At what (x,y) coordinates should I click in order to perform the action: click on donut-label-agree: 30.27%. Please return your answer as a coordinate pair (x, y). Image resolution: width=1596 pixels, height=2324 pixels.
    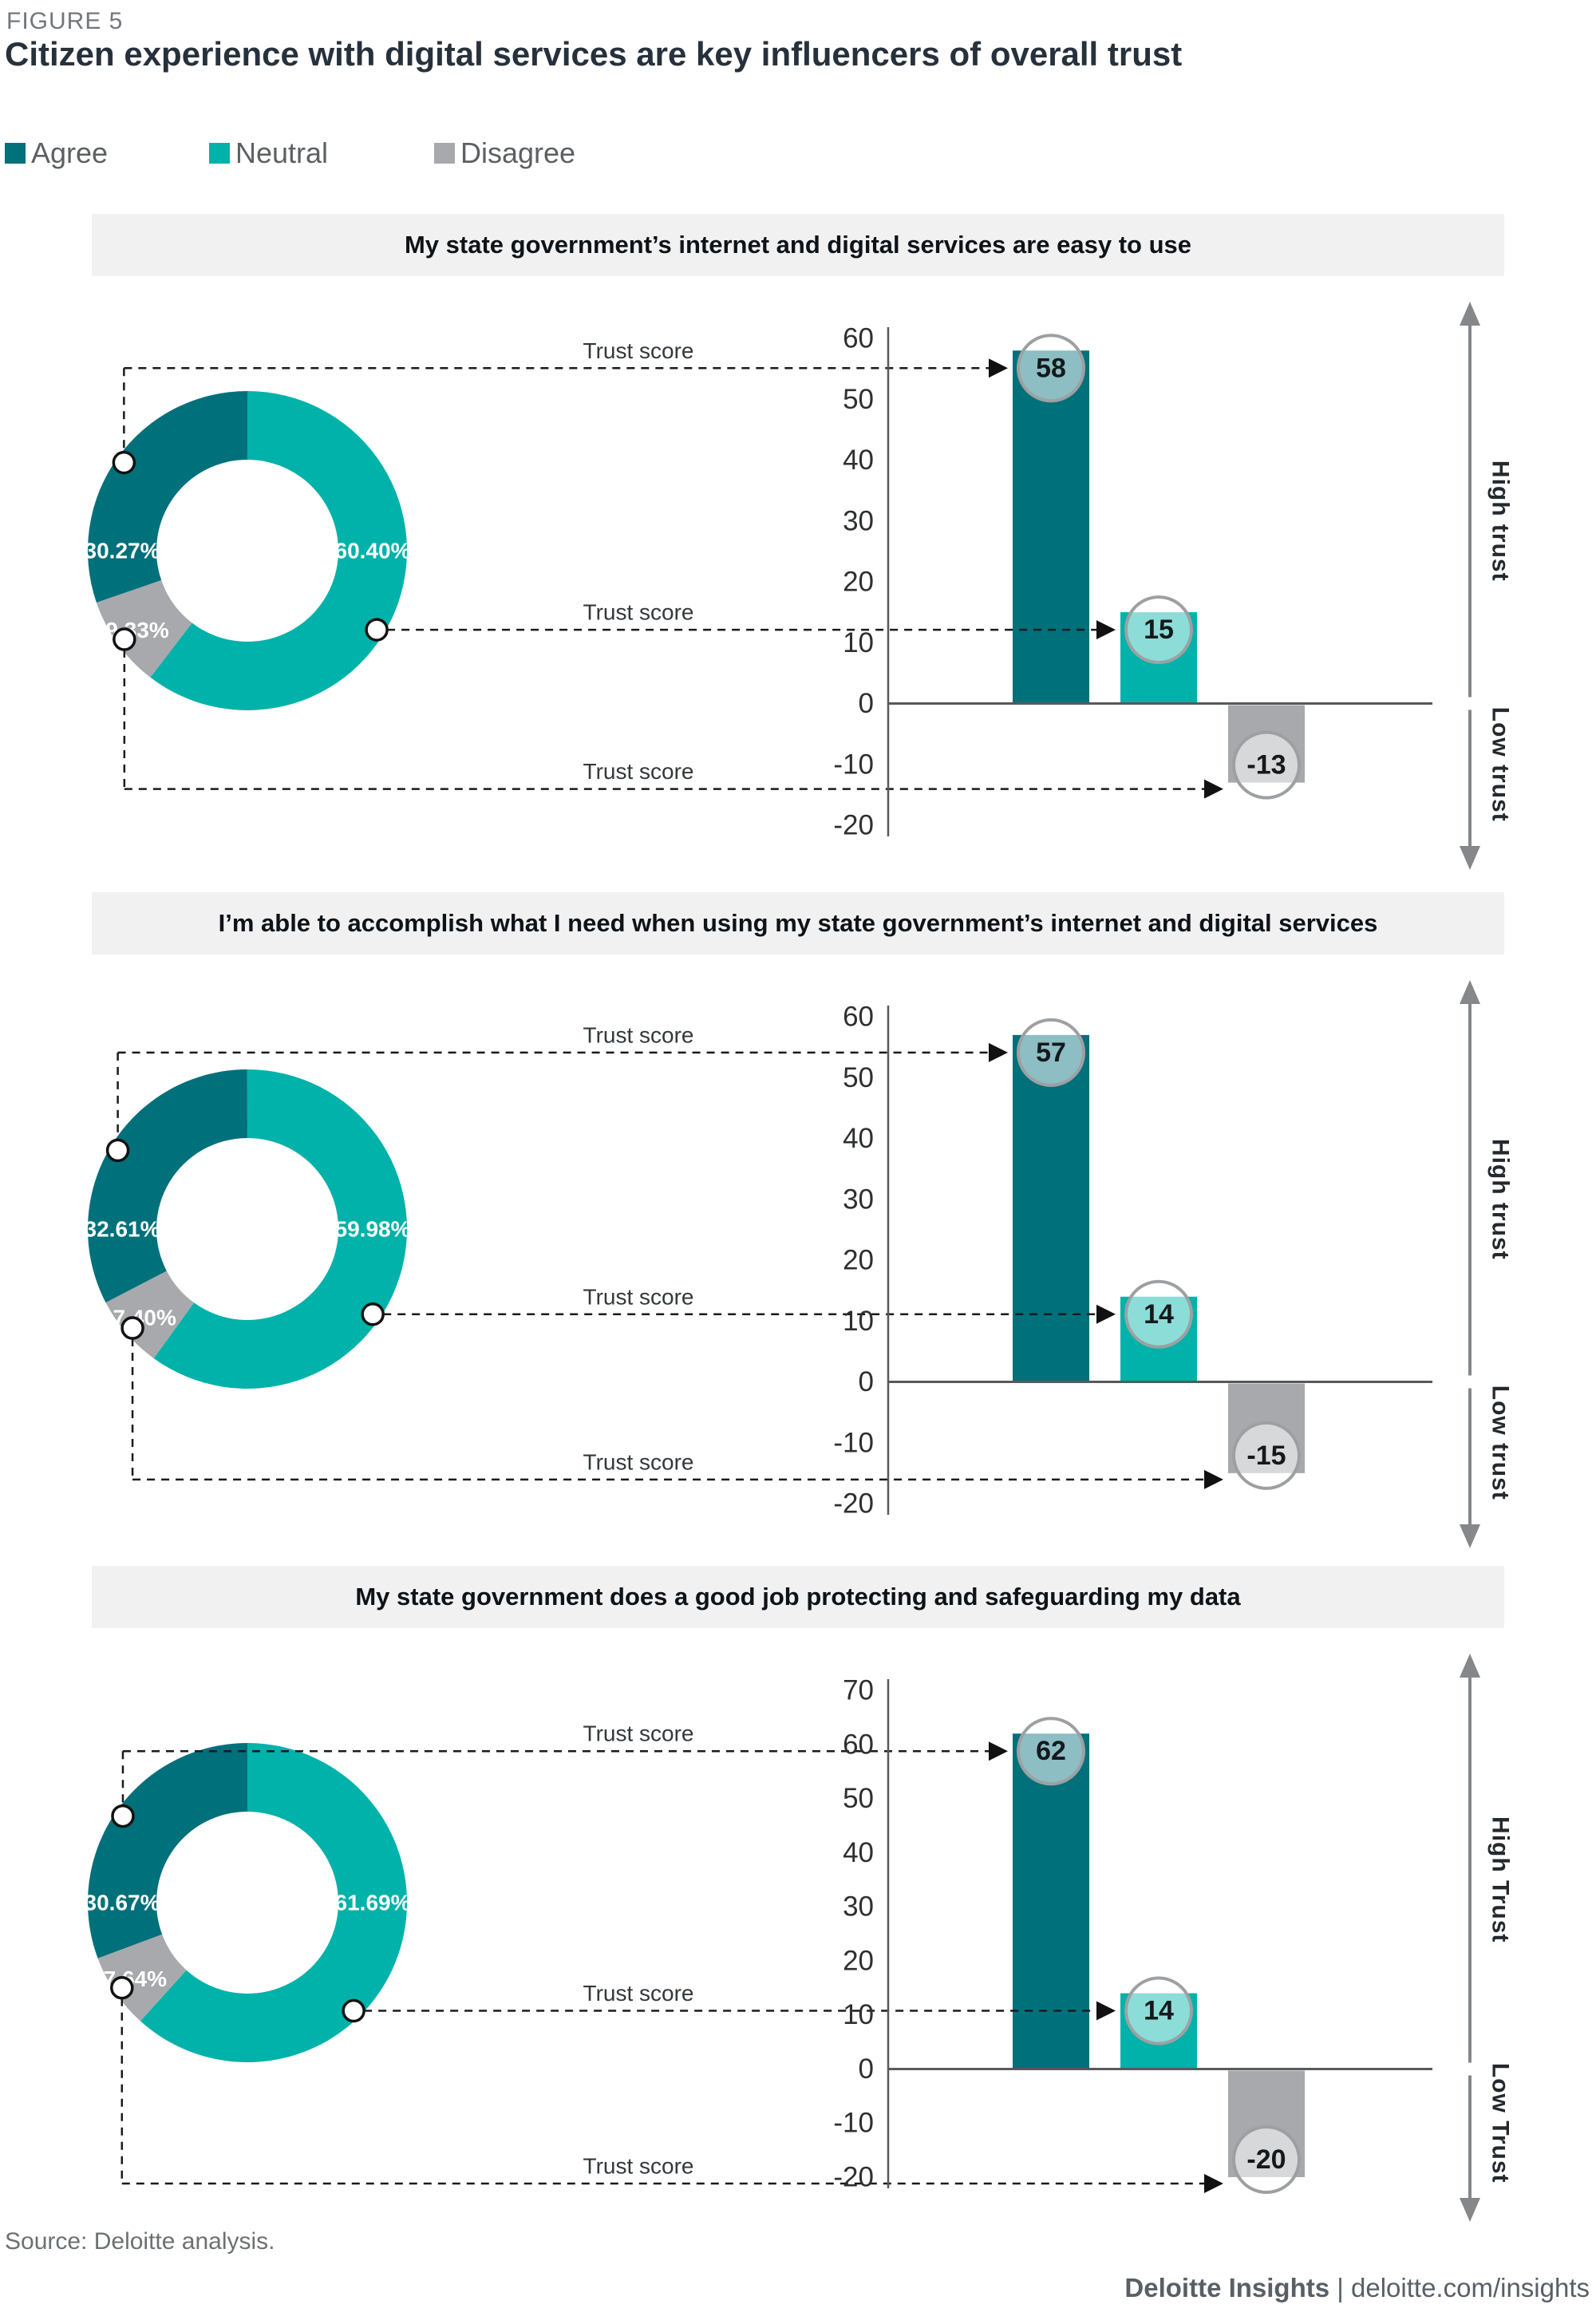
    Looking at the image, I should click on (122, 551).